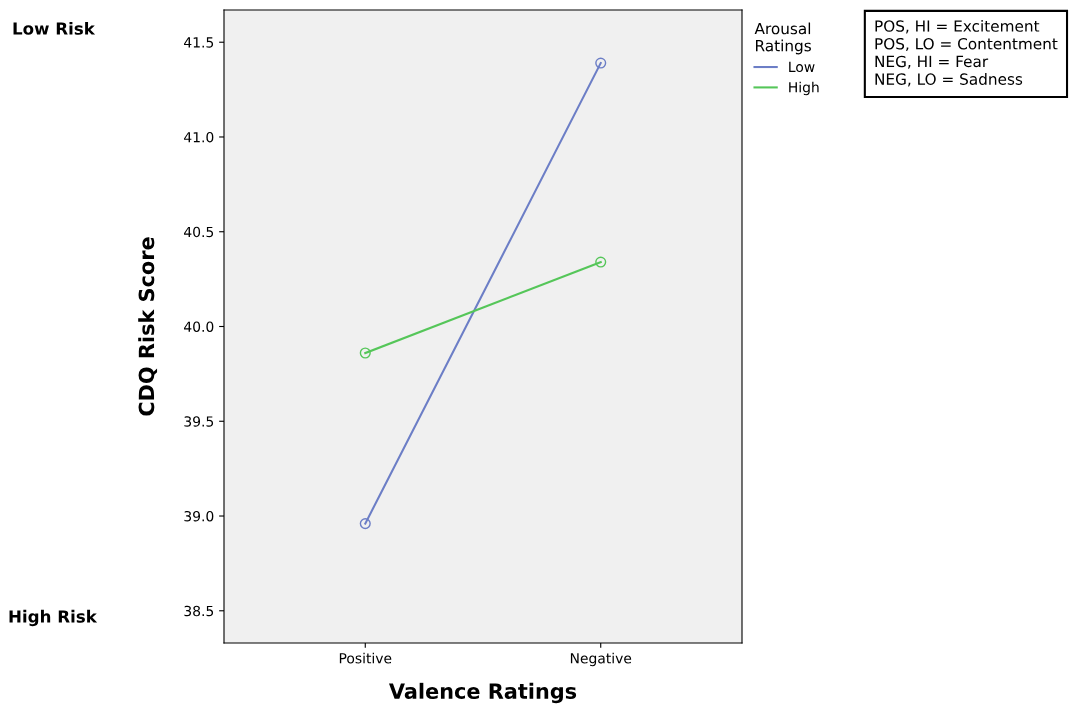  What do you see at coordinates (54, 28) in the screenshot?
I see `text: Low Risk` at bounding box center [54, 28].